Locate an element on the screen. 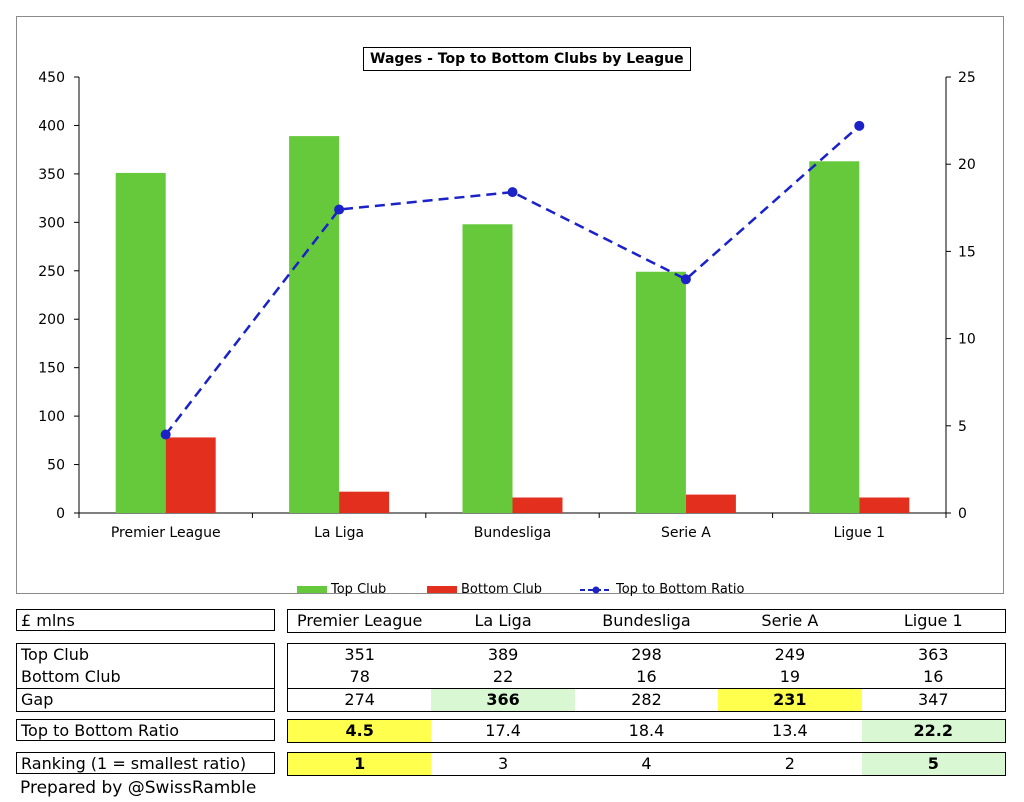 The width and height of the screenshot is (1024, 802). y-tick-label: 50 is located at coordinates (56, 466).